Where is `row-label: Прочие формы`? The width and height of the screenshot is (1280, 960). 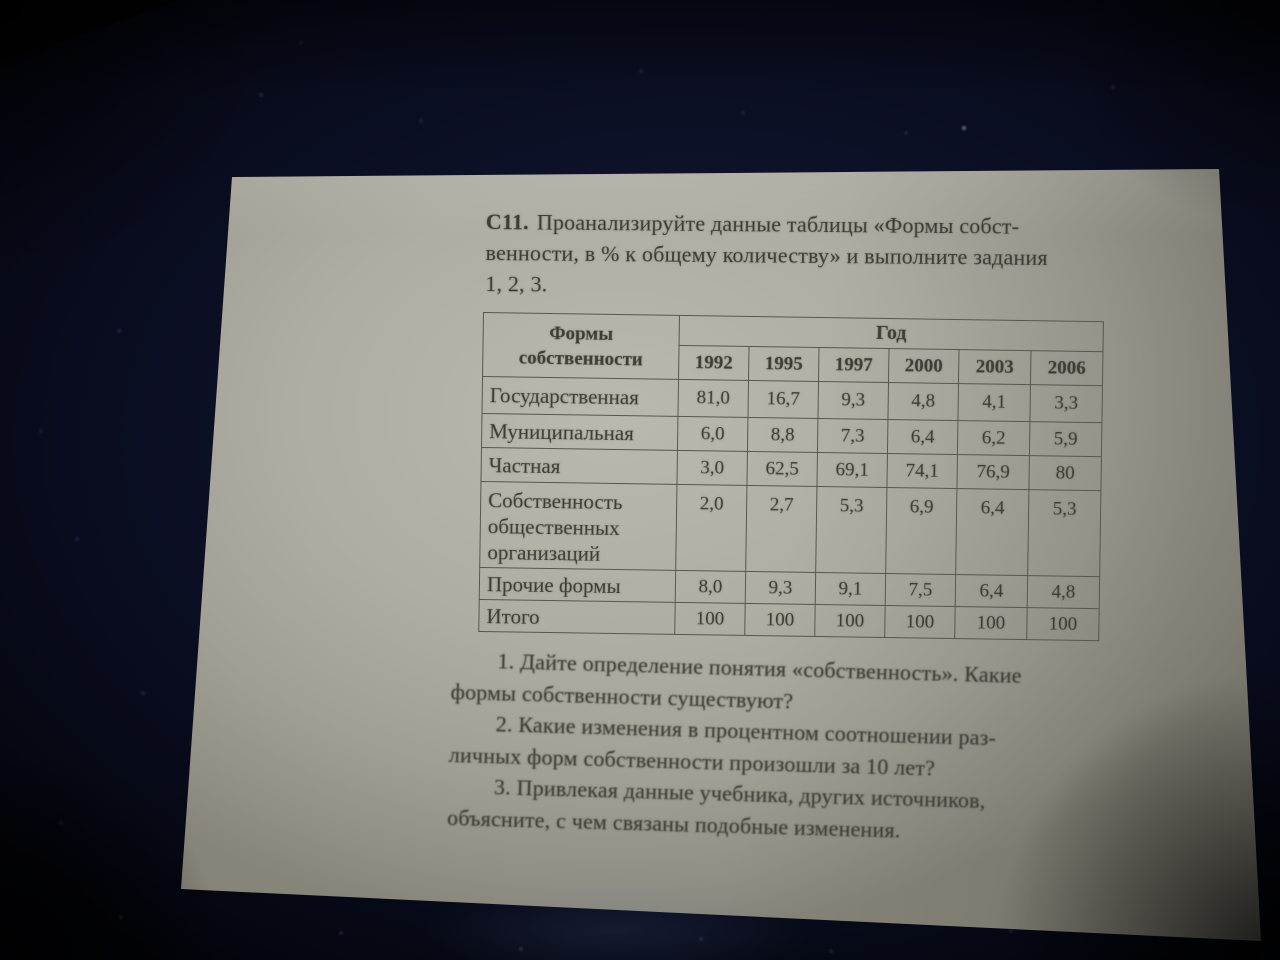 row-label: Прочие формы is located at coordinates (577, 585).